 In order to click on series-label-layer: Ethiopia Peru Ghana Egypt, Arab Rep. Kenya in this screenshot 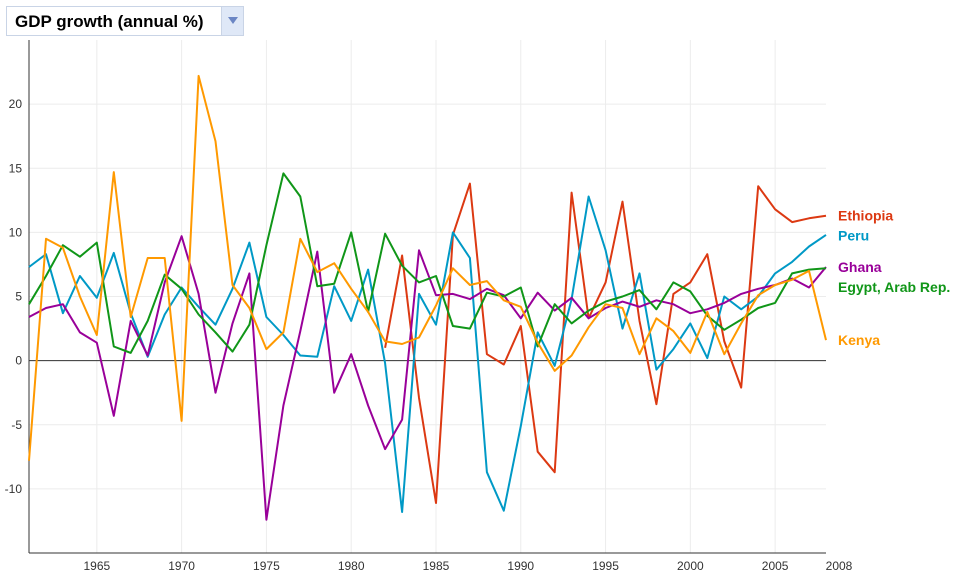, I will do `click(894, 278)`.